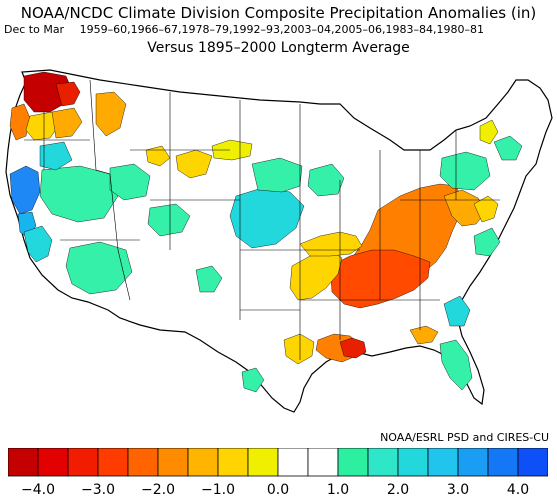 This screenshot has height=500, width=557. Describe the element at coordinates (25, 190) in the screenshot. I see `region-wet-blue-california-north` at that location.